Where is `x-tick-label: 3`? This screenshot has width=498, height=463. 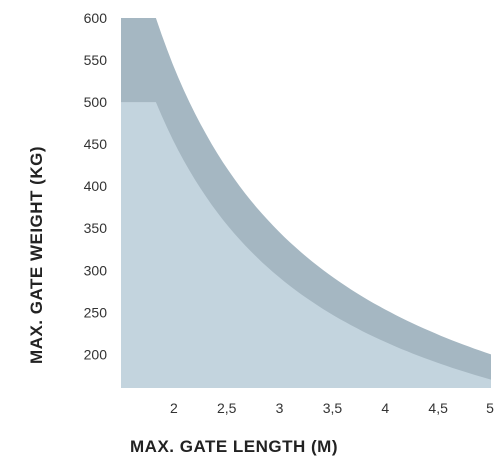 x-tick-label: 3 is located at coordinates (280, 408).